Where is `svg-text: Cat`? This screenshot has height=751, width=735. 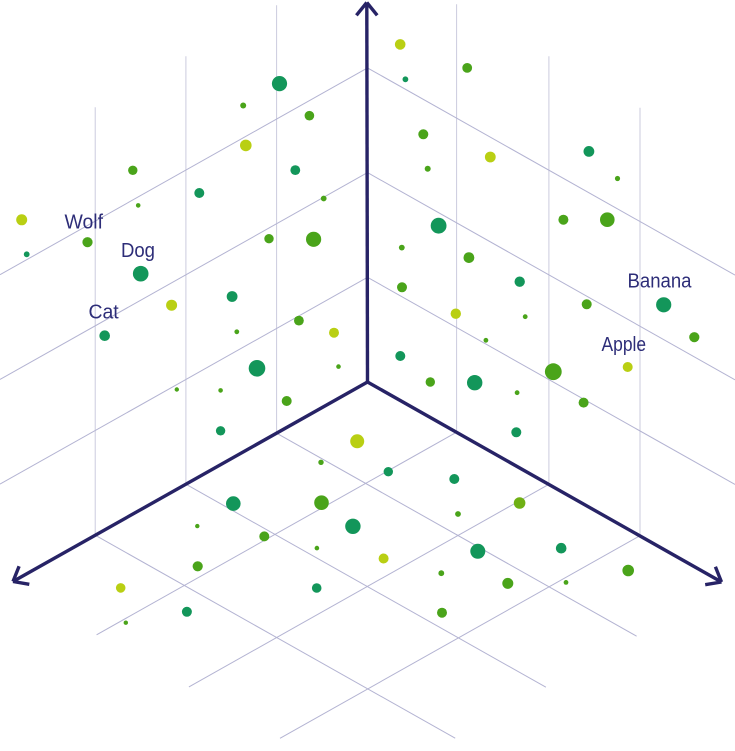 svg-text: Cat is located at coordinates (104, 313).